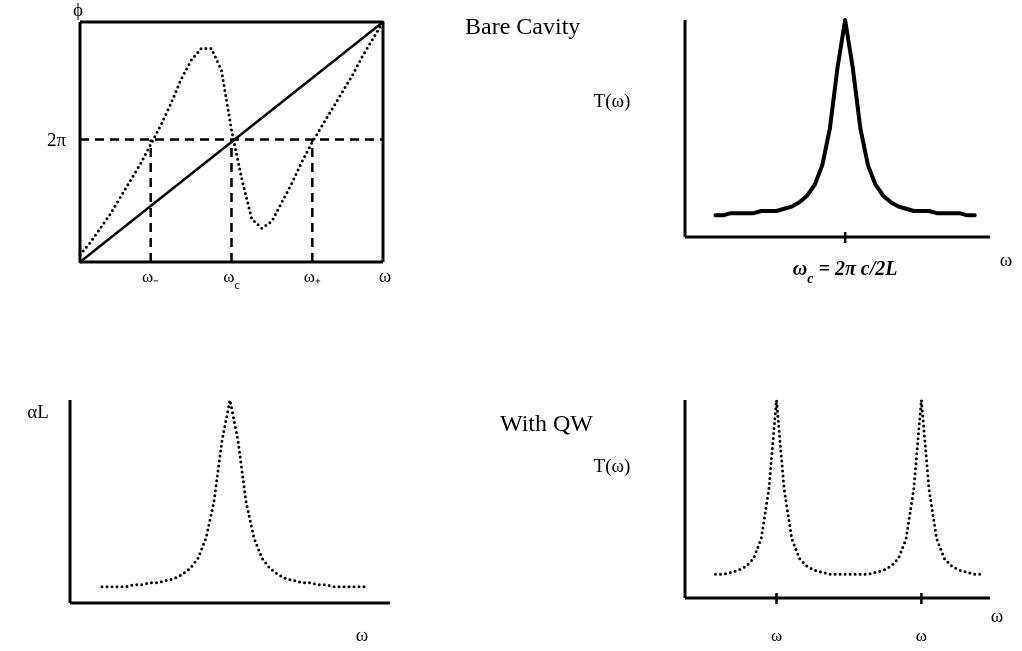 The width and height of the screenshot is (1022, 651). What do you see at coordinates (845, 271) in the screenshot?
I see `text: ω$_{c}$ = 2π c/2L` at bounding box center [845, 271].